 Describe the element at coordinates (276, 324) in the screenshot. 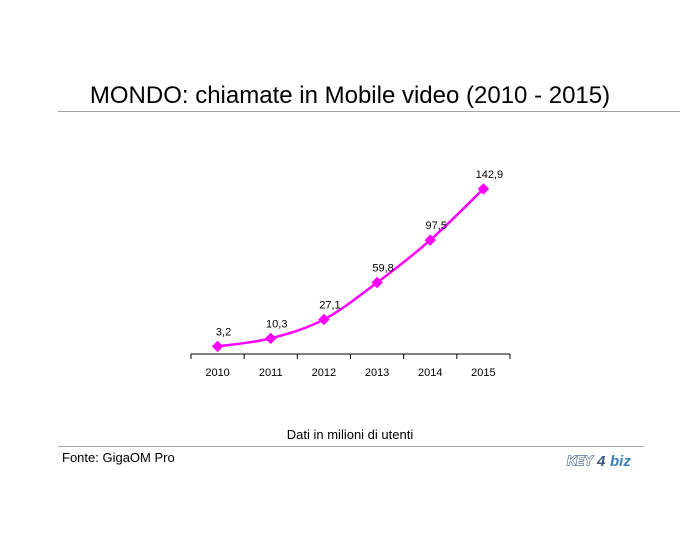

I see `data-label: 10,3` at that location.